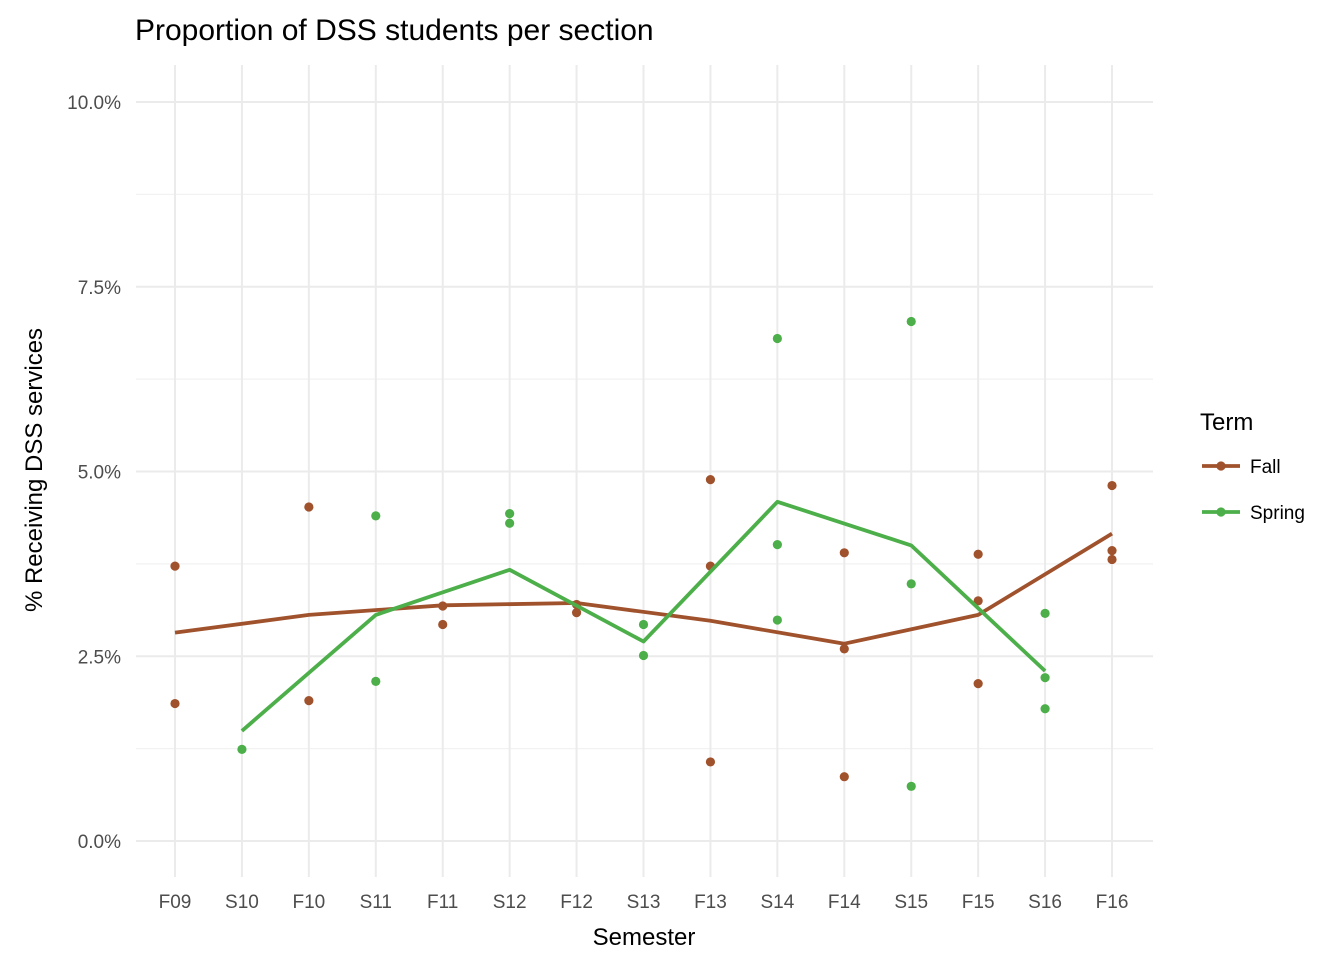 The width and height of the screenshot is (1344, 960). I want to click on legend-label-spring: Spring, so click(1277, 513).